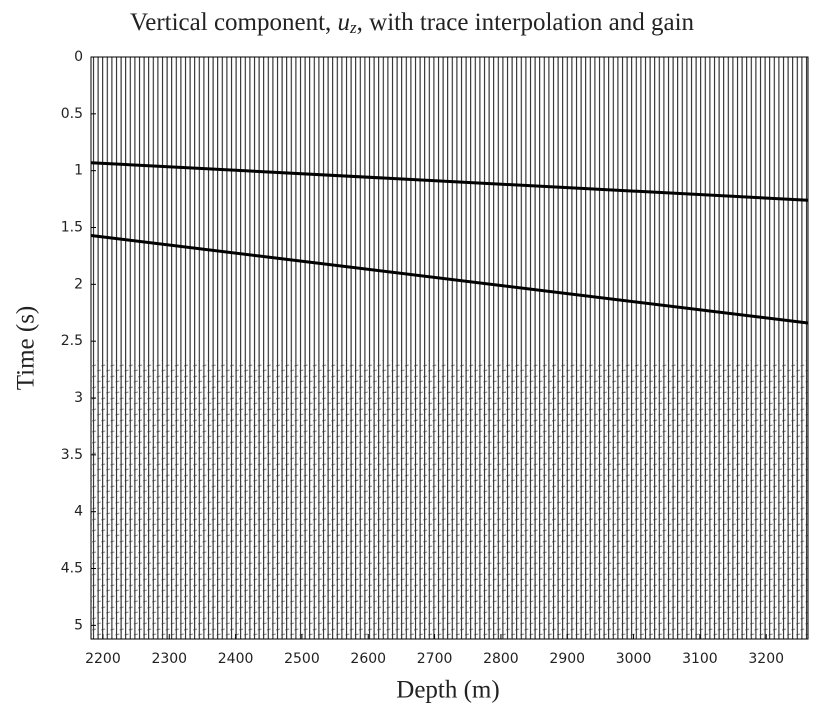  Describe the element at coordinates (353, 27) in the screenshot. I see `title-part: z` at that location.